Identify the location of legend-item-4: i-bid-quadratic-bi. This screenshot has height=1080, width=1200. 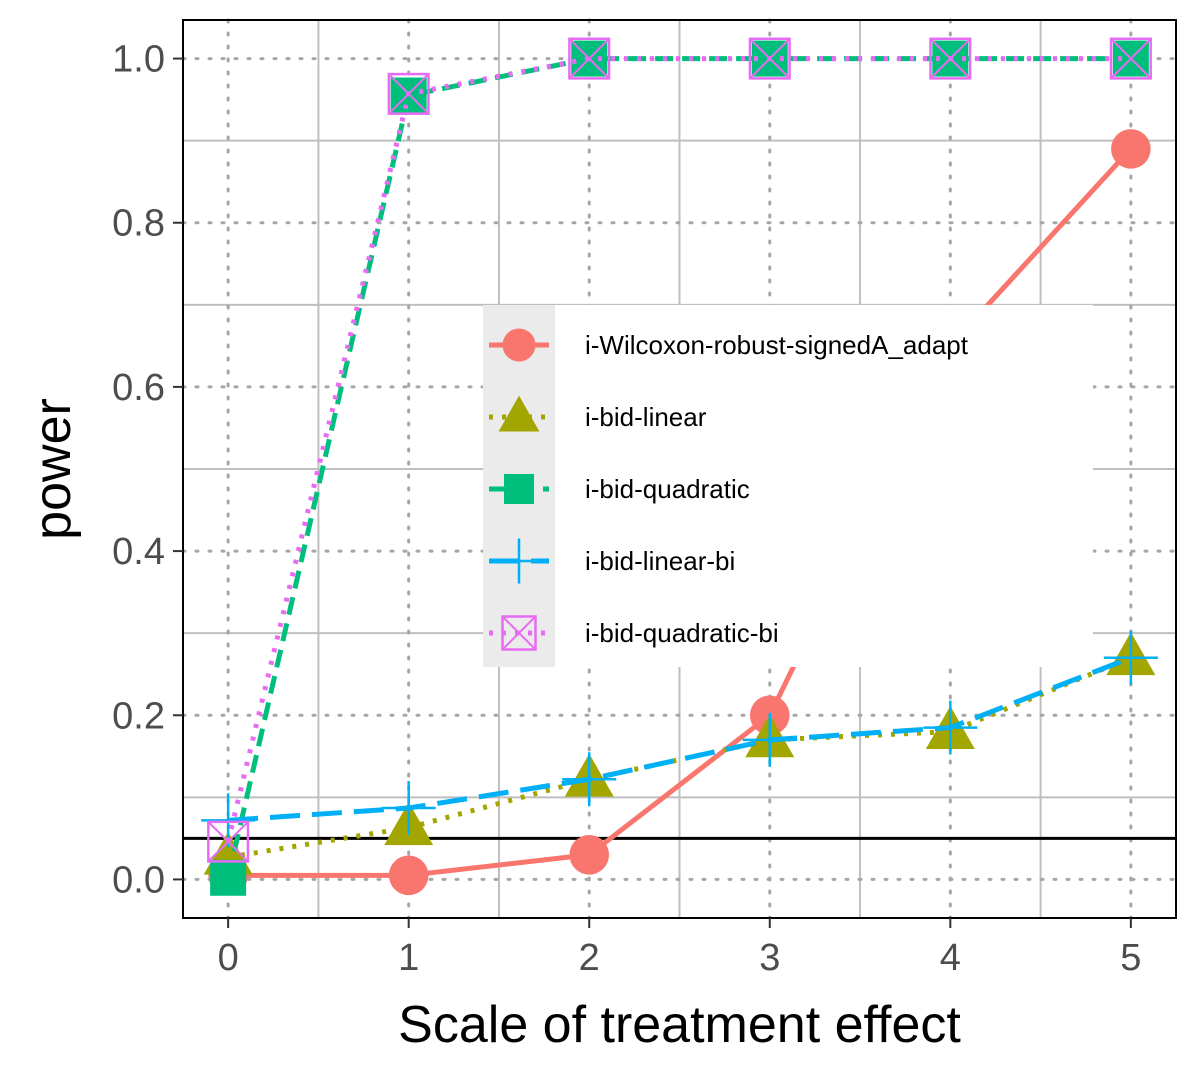
(634, 633).